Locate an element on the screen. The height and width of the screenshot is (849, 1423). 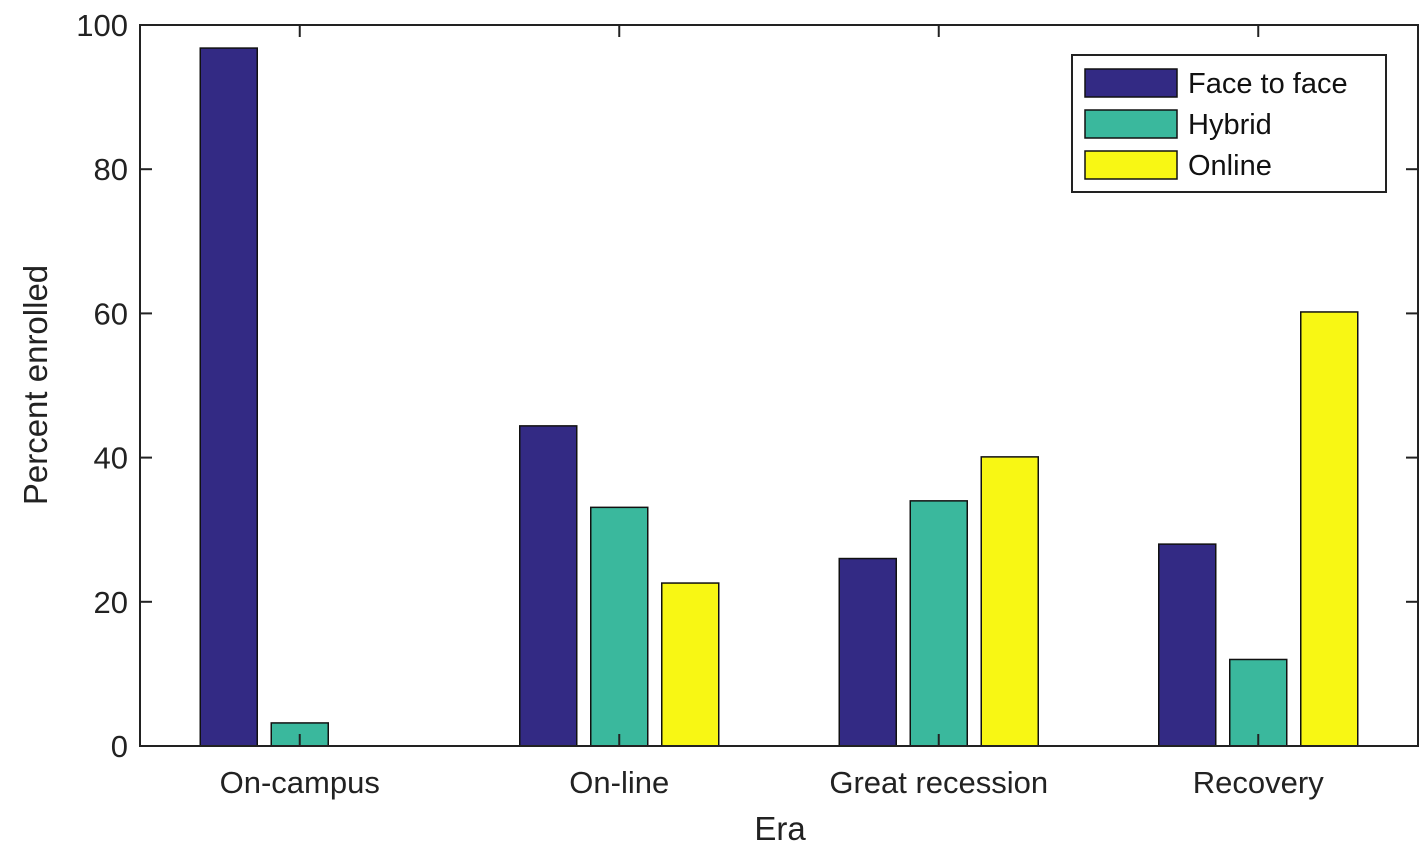
x-tick-label: On-campus is located at coordinates (300, 782).